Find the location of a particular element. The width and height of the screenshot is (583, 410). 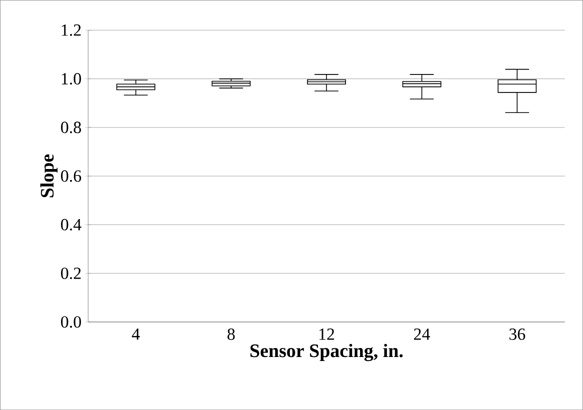

y-tick-label: 0.6 is located at coordinates (71, 176).